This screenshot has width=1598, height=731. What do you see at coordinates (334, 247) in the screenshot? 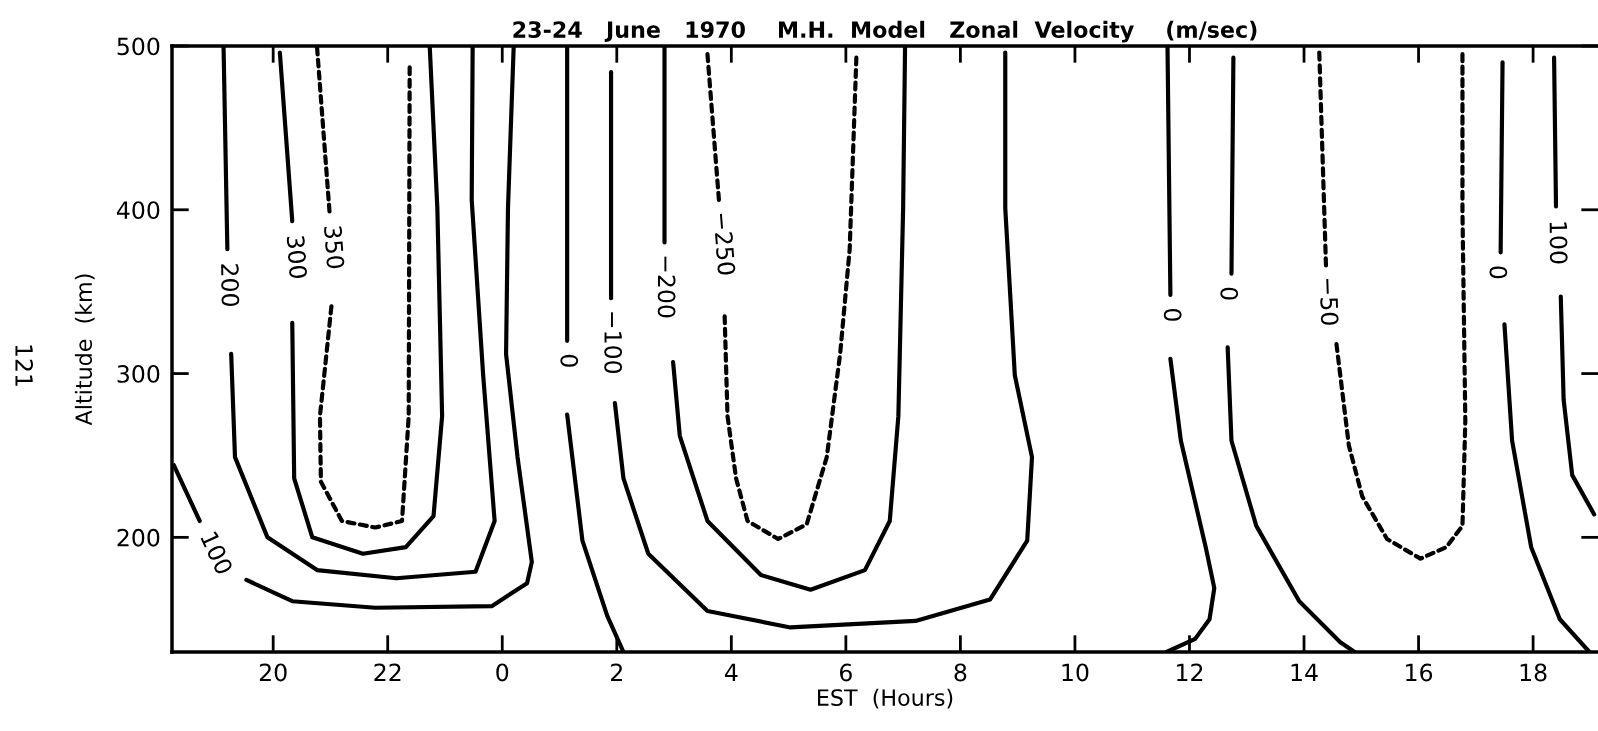
I see `text: 350` at bounding box center [334, 247].